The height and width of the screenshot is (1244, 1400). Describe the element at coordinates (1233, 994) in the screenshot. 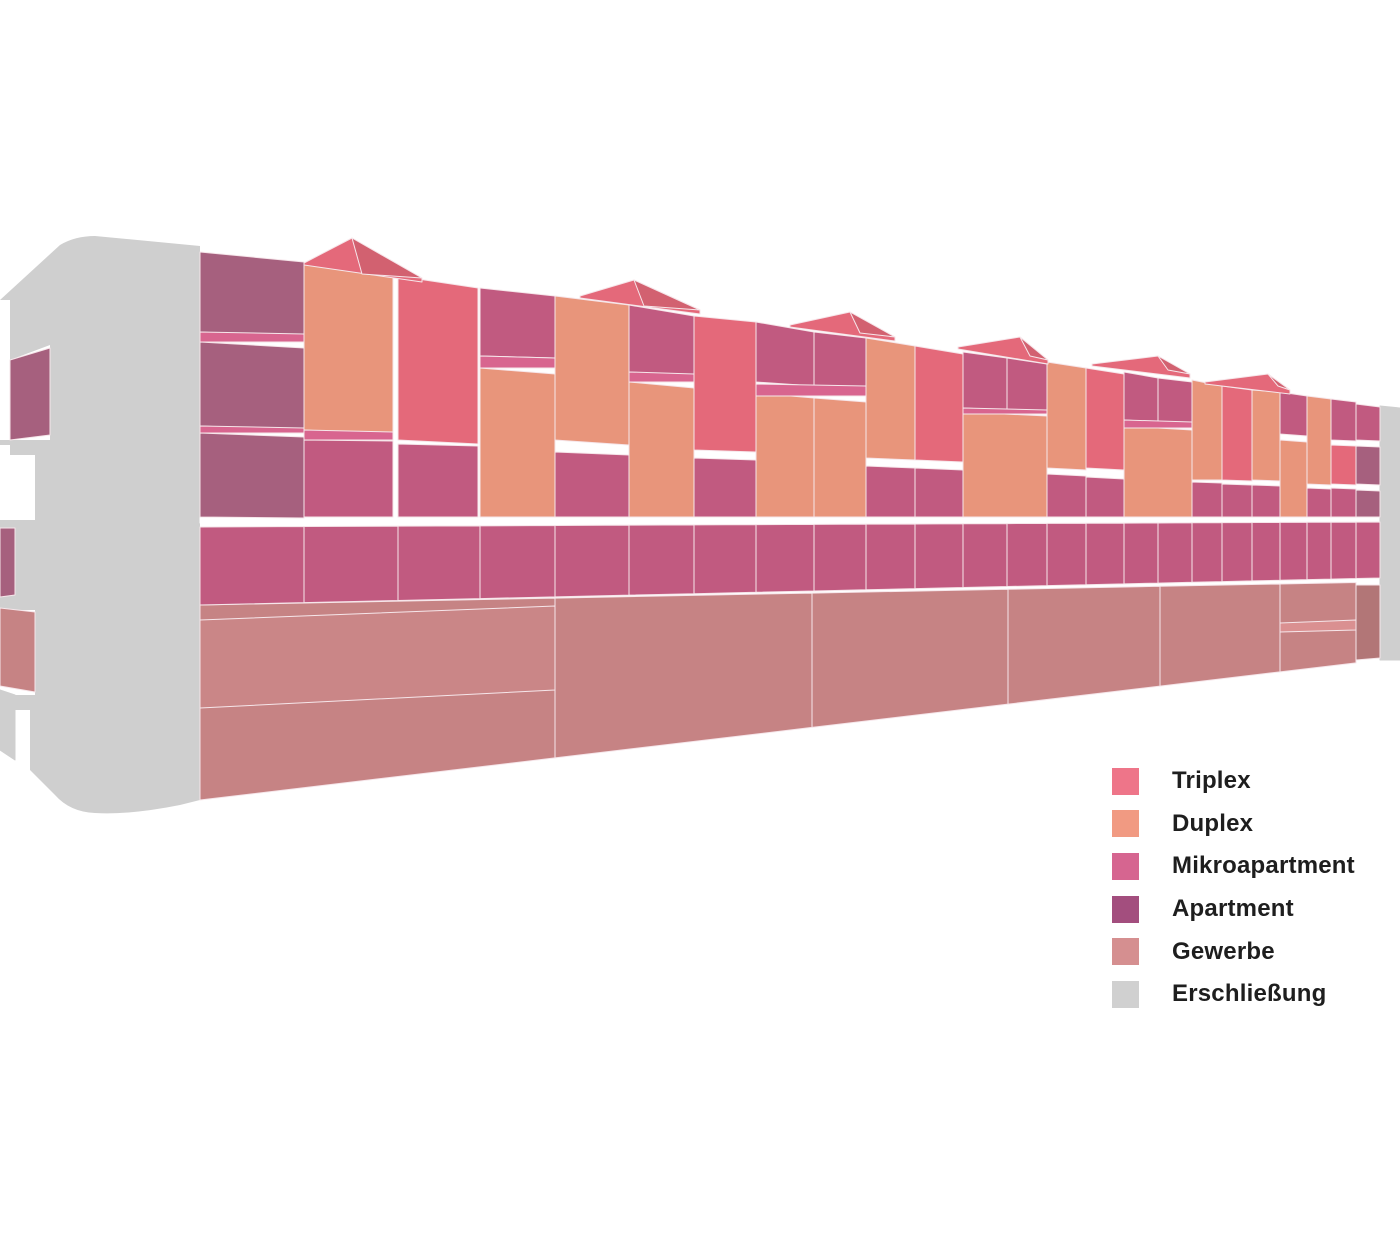

I see `legend-item-erschliessung: Erschließung` at that location.